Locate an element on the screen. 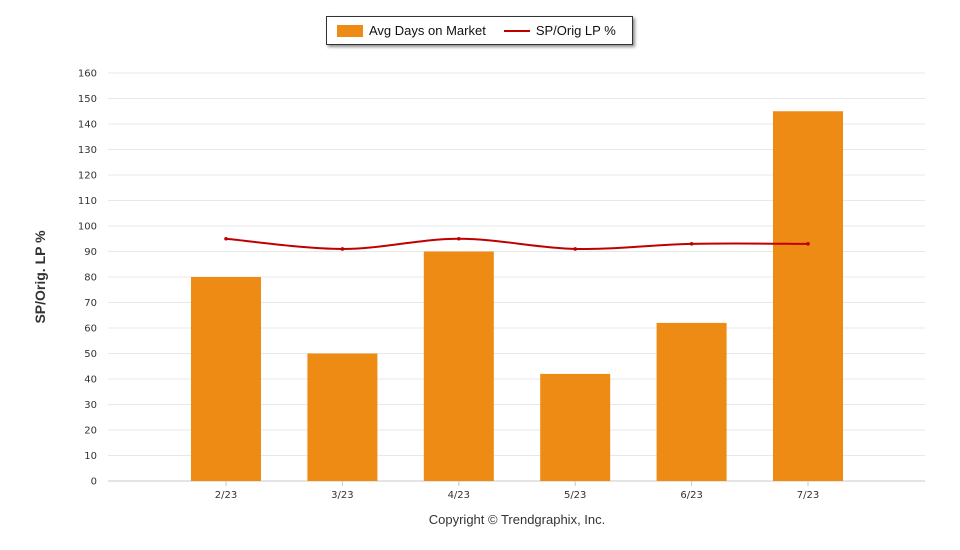 The height and width of the screenshot is (550, 960). y-tick-label: 140 is located at coordinates (87, 125).